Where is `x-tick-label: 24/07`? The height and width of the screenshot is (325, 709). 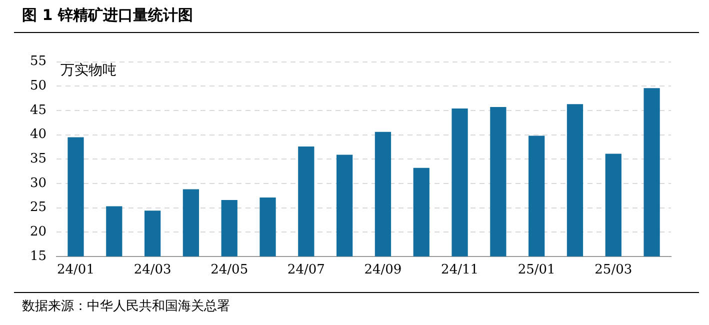 x-tick-label: 24/07 is located at coordinates (306, 270).